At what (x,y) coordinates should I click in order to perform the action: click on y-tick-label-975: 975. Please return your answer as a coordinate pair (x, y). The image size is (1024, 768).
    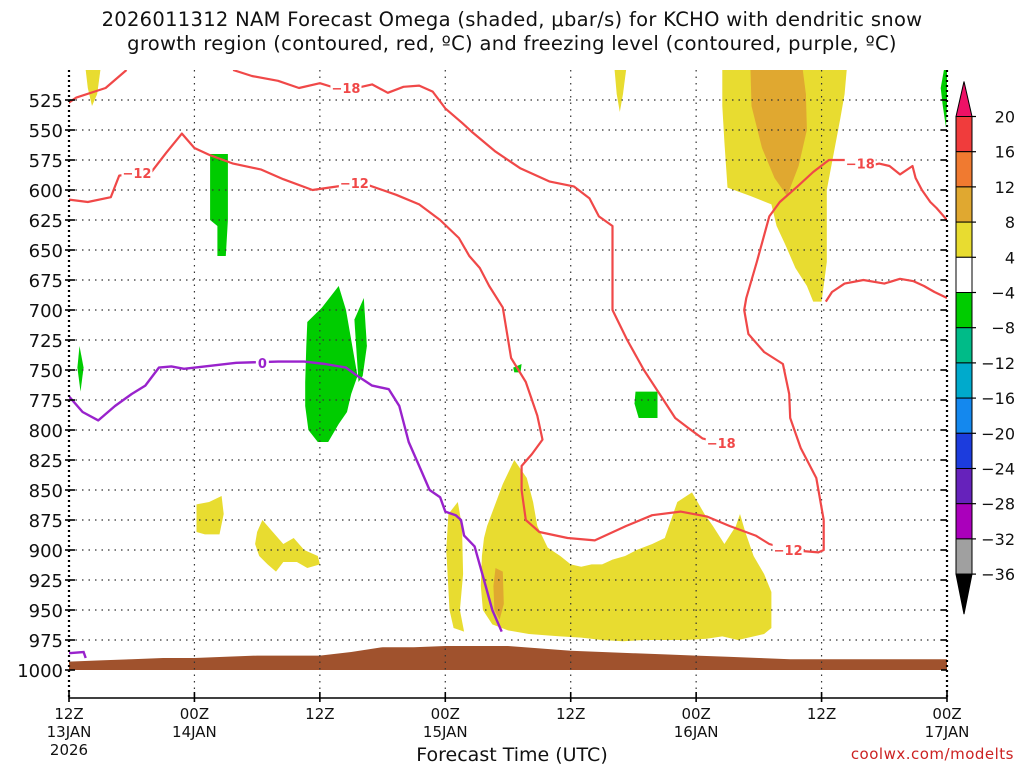
    Looking at the image, I should click on (46, 641).